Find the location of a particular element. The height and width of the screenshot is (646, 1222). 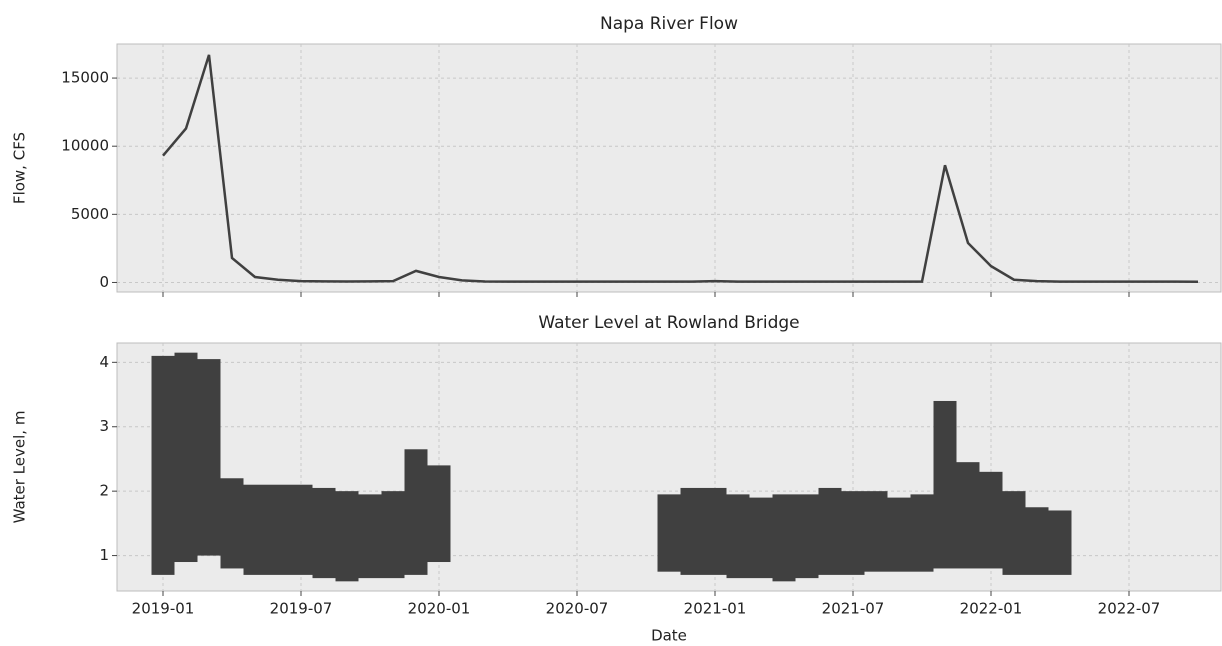

chart-title: Water Level at Rowland Bridge is located at coordinates (668, 323).